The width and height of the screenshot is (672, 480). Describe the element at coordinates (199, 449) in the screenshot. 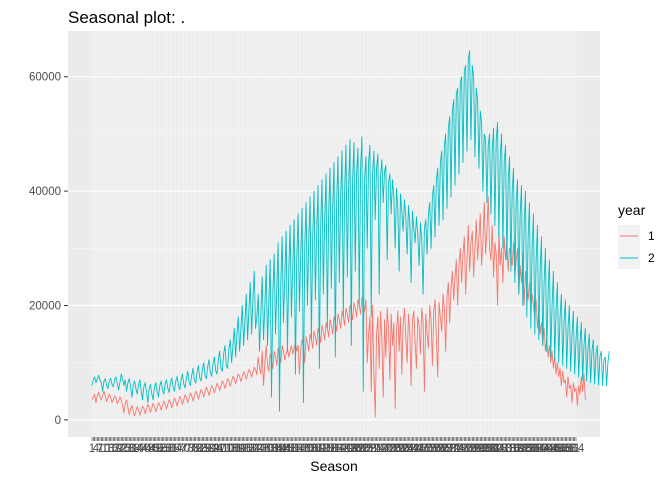

I see `x-tick-label: 82` at that location.